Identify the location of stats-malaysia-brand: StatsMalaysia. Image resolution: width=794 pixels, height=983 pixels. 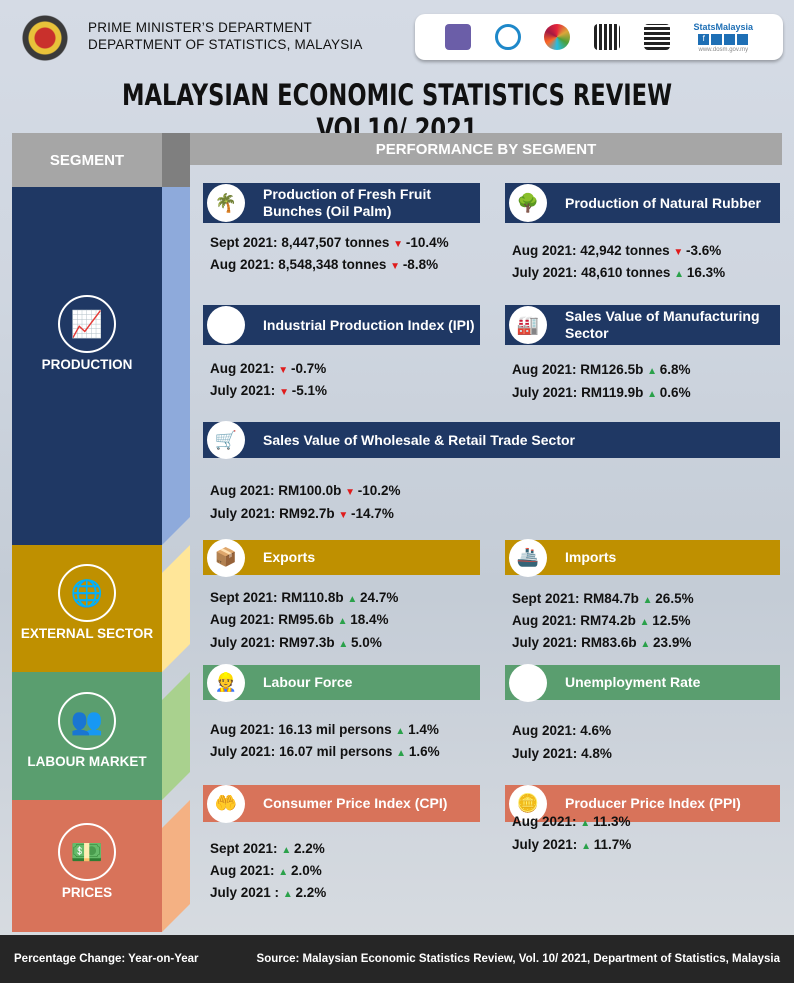
(723, 26).